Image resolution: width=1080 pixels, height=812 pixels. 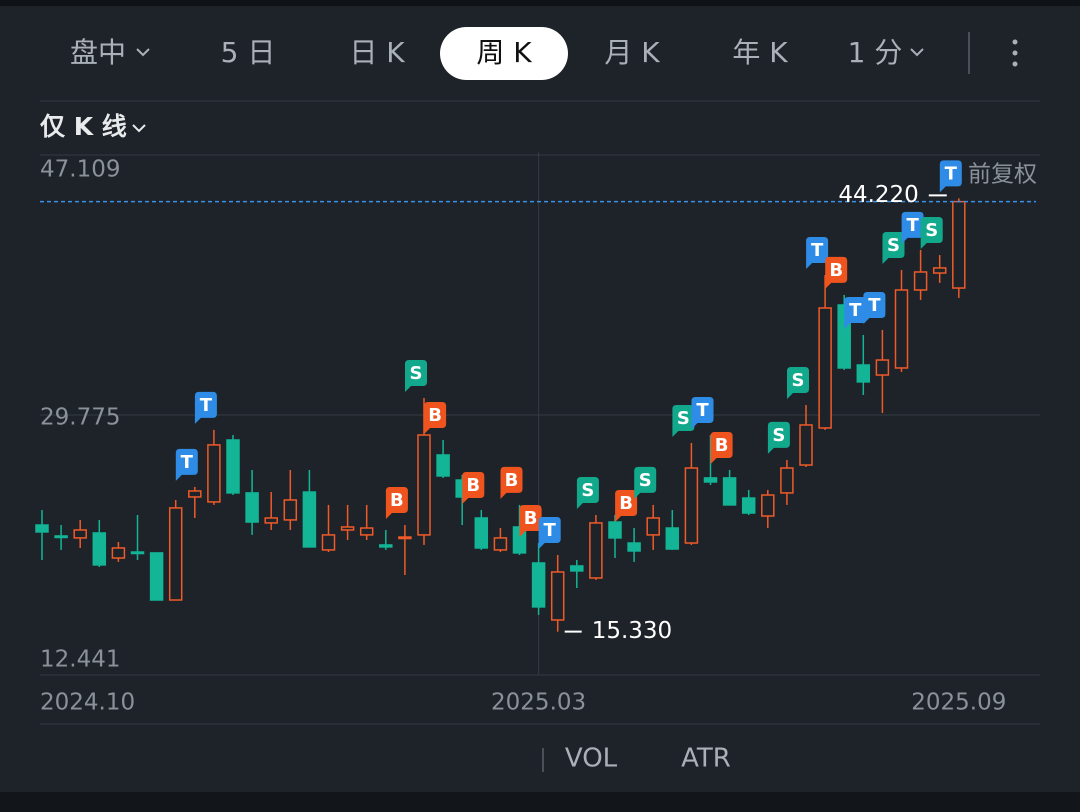 What do you see at coordinates (80, 418) in the screenshot?
I see `y-tick-label: 29.775` at bounding box center [80, 418].